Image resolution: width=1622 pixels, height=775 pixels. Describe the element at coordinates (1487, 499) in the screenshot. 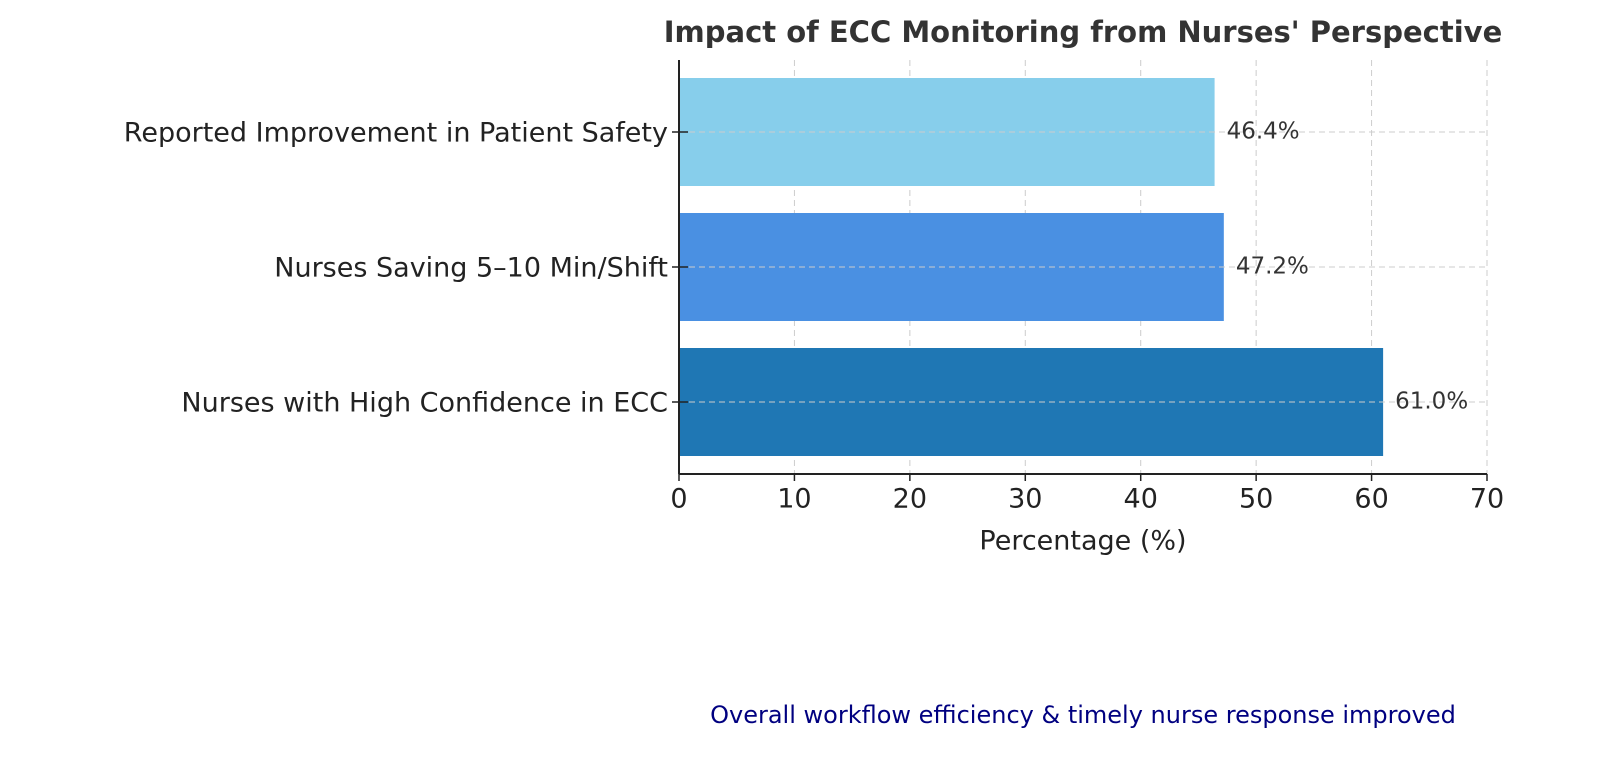

I see `x-tick-label: 70` at that location.